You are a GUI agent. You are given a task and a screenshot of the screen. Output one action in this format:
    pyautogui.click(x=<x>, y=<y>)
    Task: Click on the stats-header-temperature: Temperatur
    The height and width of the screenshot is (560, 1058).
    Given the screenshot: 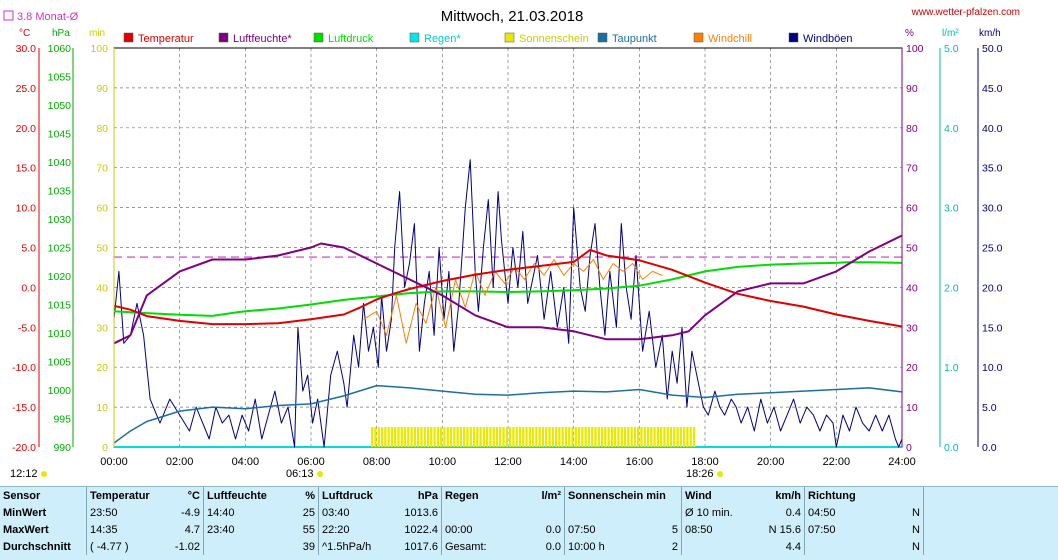 What is the action you would take?
    pyautogui.click(x=121, y=495)
    